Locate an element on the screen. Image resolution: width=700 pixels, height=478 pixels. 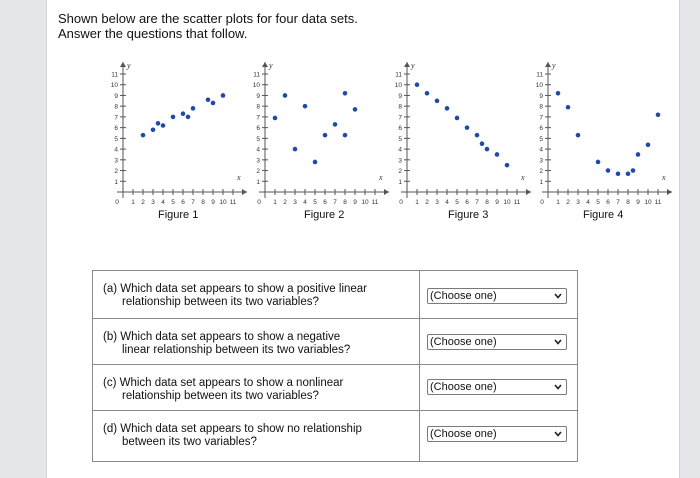
question-b-select: (Choose one) is located at coordinates (497, 342).